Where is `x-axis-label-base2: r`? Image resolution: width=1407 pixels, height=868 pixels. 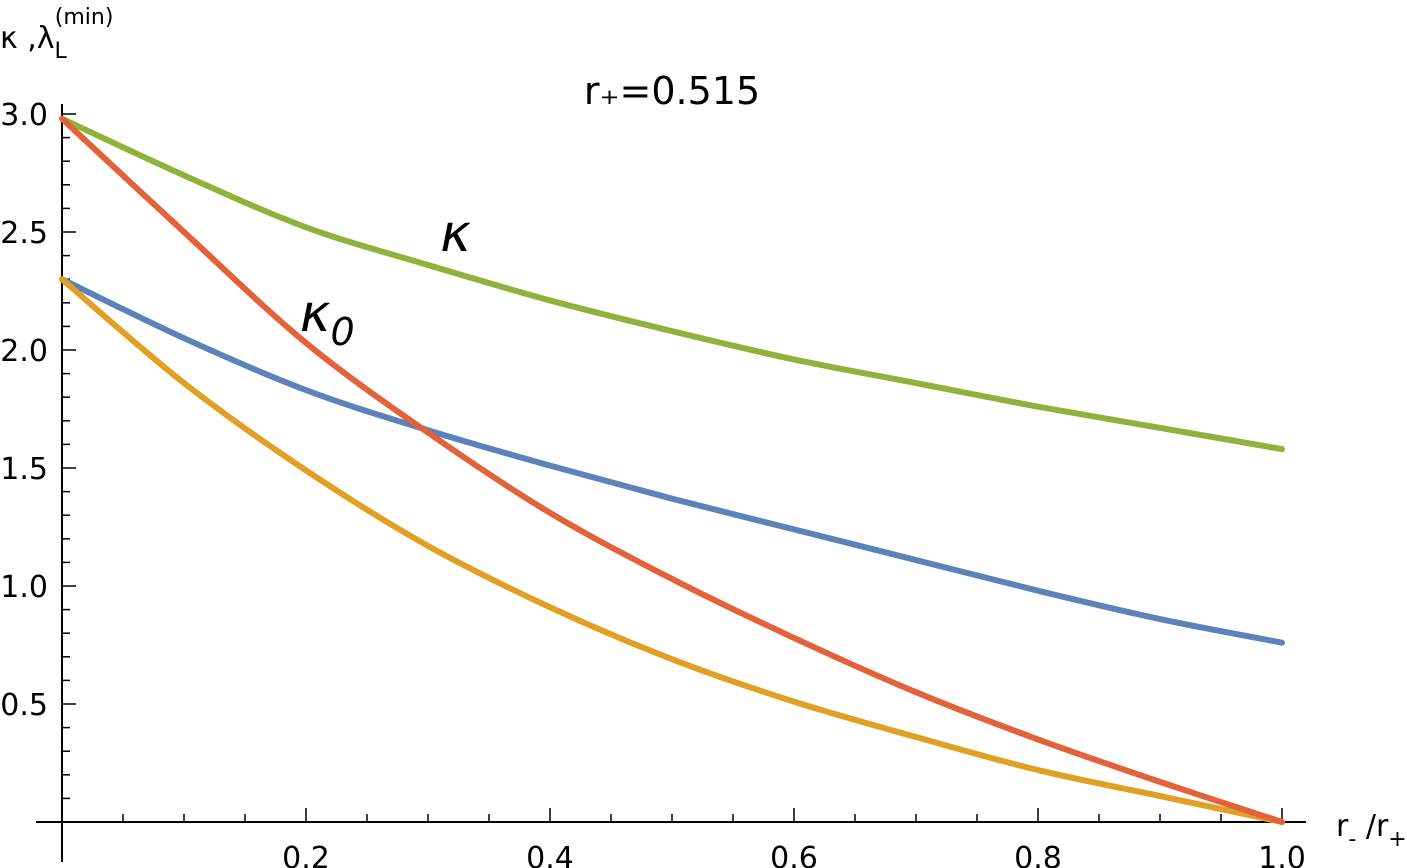 x-axis-label-base2: r is located at coordinates (1382, 826).